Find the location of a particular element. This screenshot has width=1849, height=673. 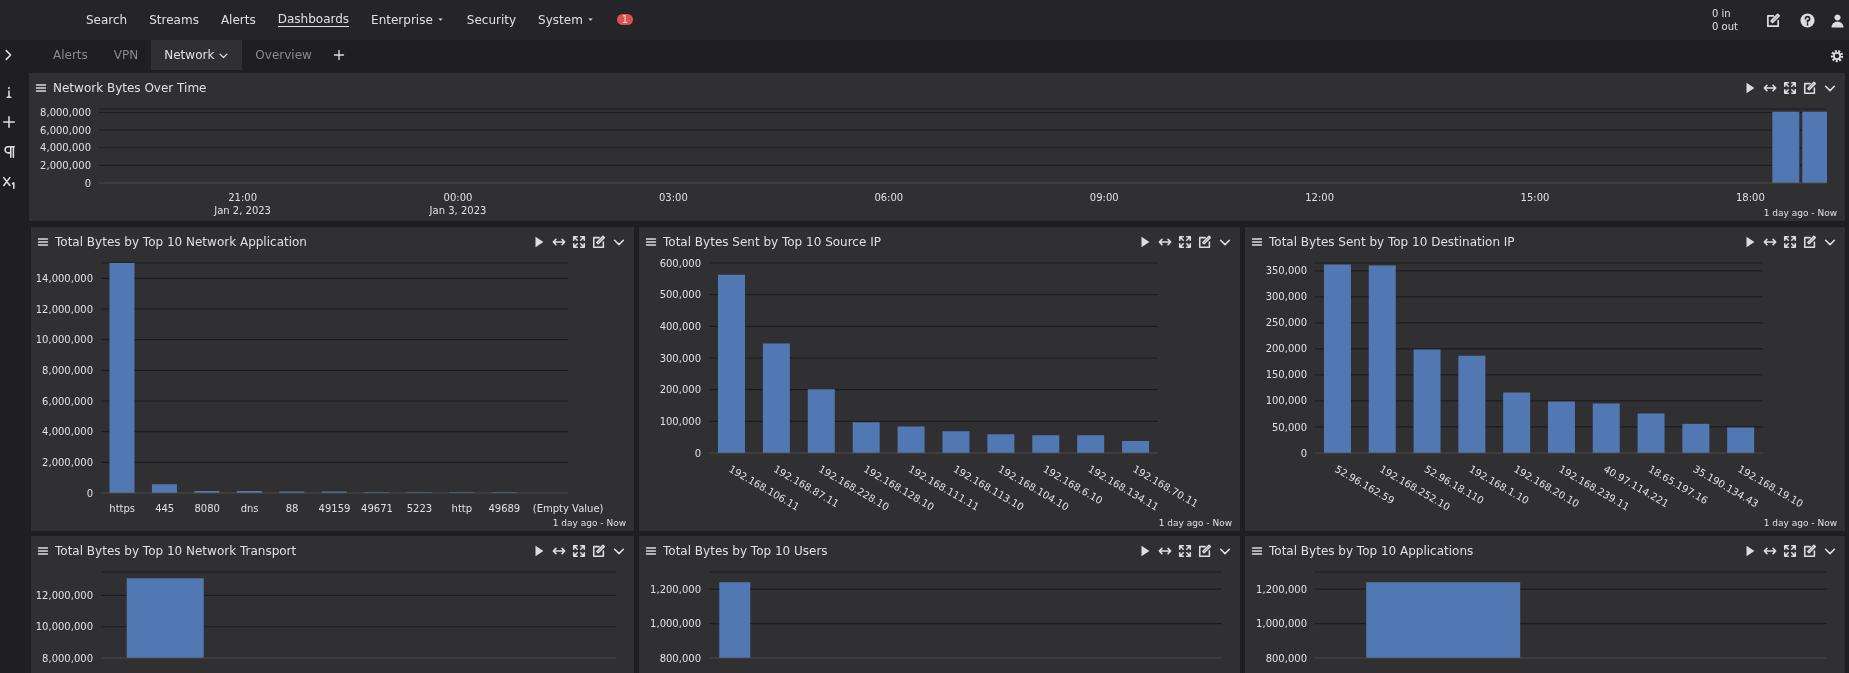

x-tick-label: 5223 is located at coordinates (419, 508).